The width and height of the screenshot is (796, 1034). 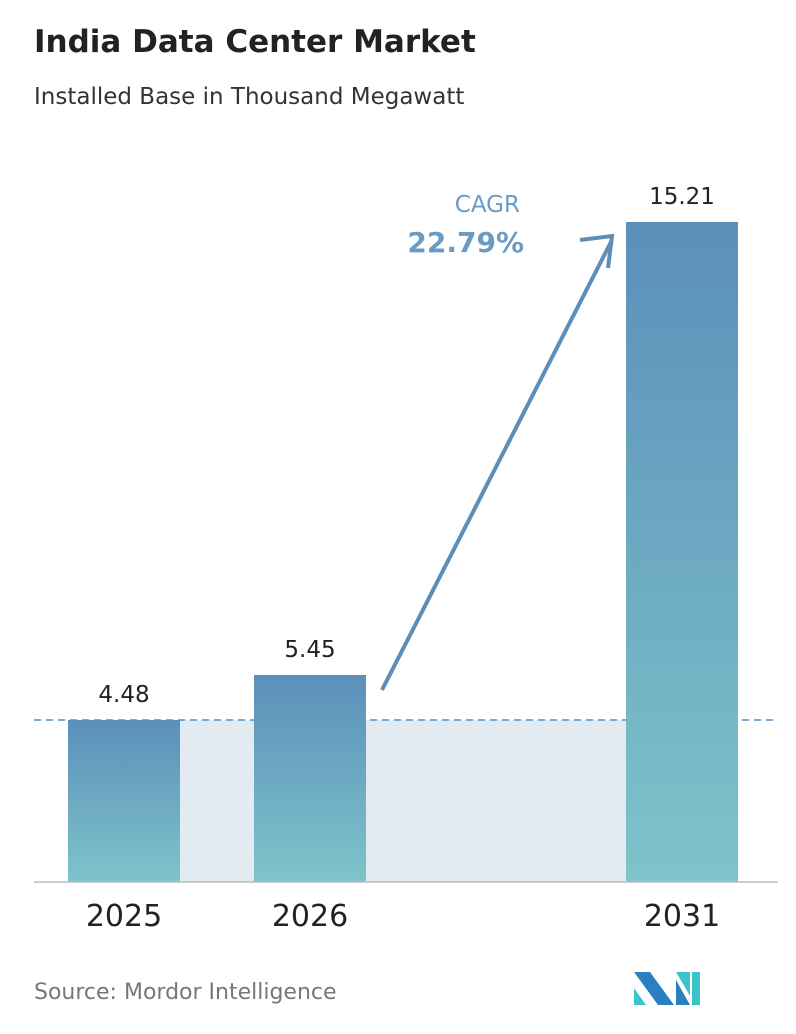 I want to click on cagr-value: 22.79%, so click(x=465, y=242).